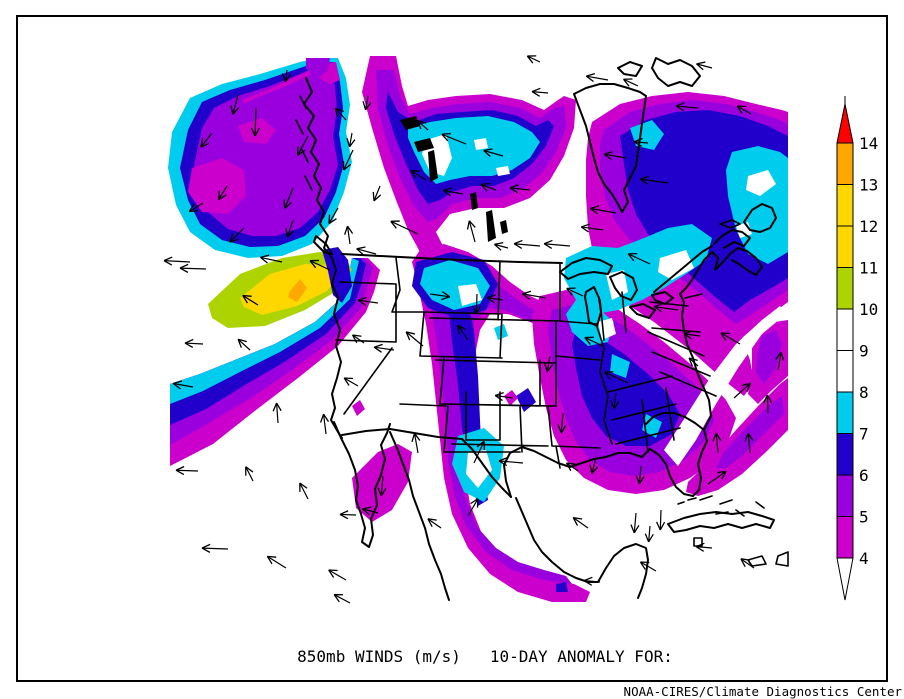 This screenshot has height=699, width=904. Describe the element at coordinates (676, 72) in the screenshot. I see `baffin-island` at that location.